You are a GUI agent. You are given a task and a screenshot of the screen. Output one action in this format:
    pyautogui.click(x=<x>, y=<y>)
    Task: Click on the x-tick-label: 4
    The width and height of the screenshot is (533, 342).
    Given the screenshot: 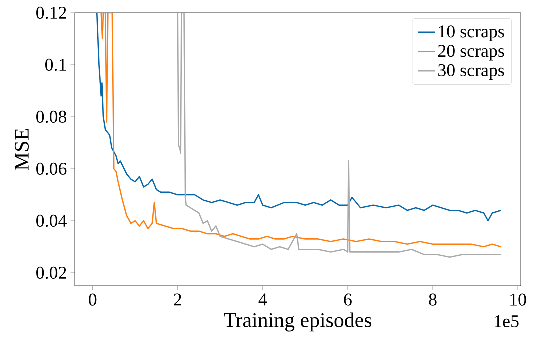 What is the action you would take?
    pyautogui.click(x=263, y=300)
    